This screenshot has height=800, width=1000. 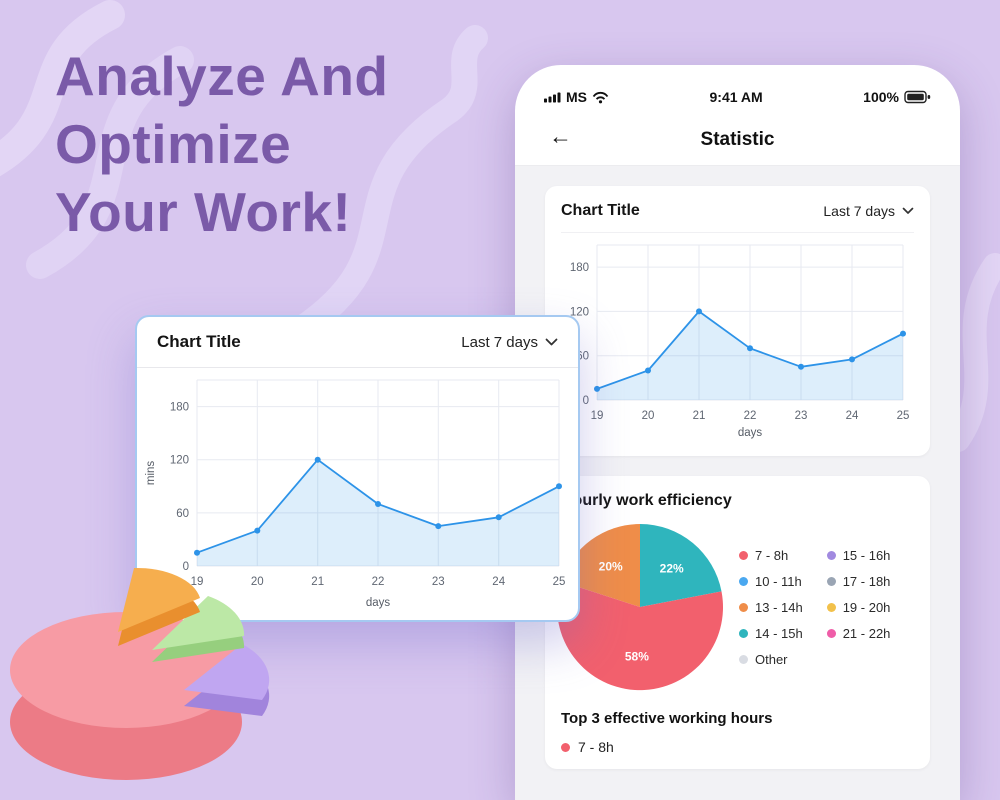 I want to click on legend-item: 15 - 16h, so click(x=858, y=555).